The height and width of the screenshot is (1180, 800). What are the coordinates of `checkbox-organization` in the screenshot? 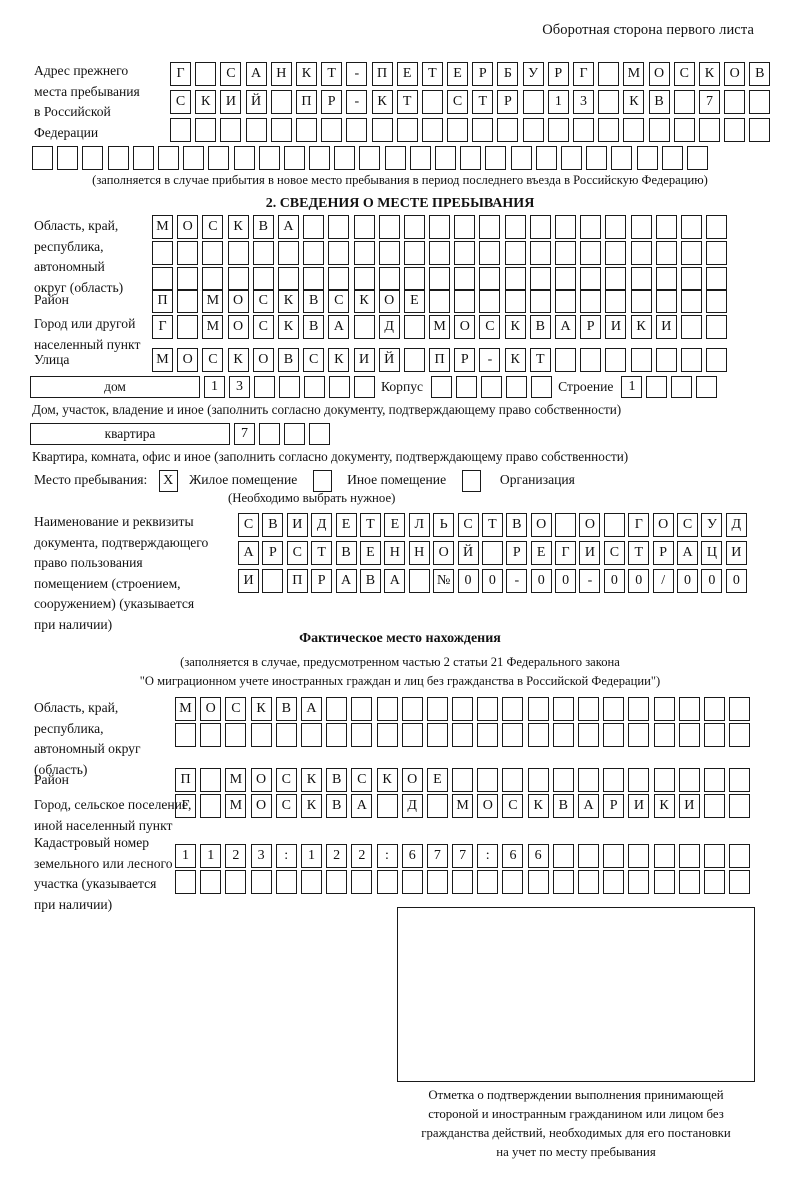 It's located at (471, 481).